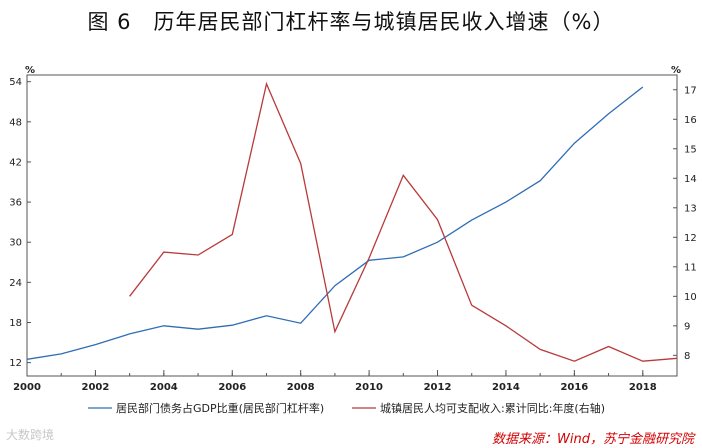  I want to click on right-axis-tick-label: 16, so click(690, 120).